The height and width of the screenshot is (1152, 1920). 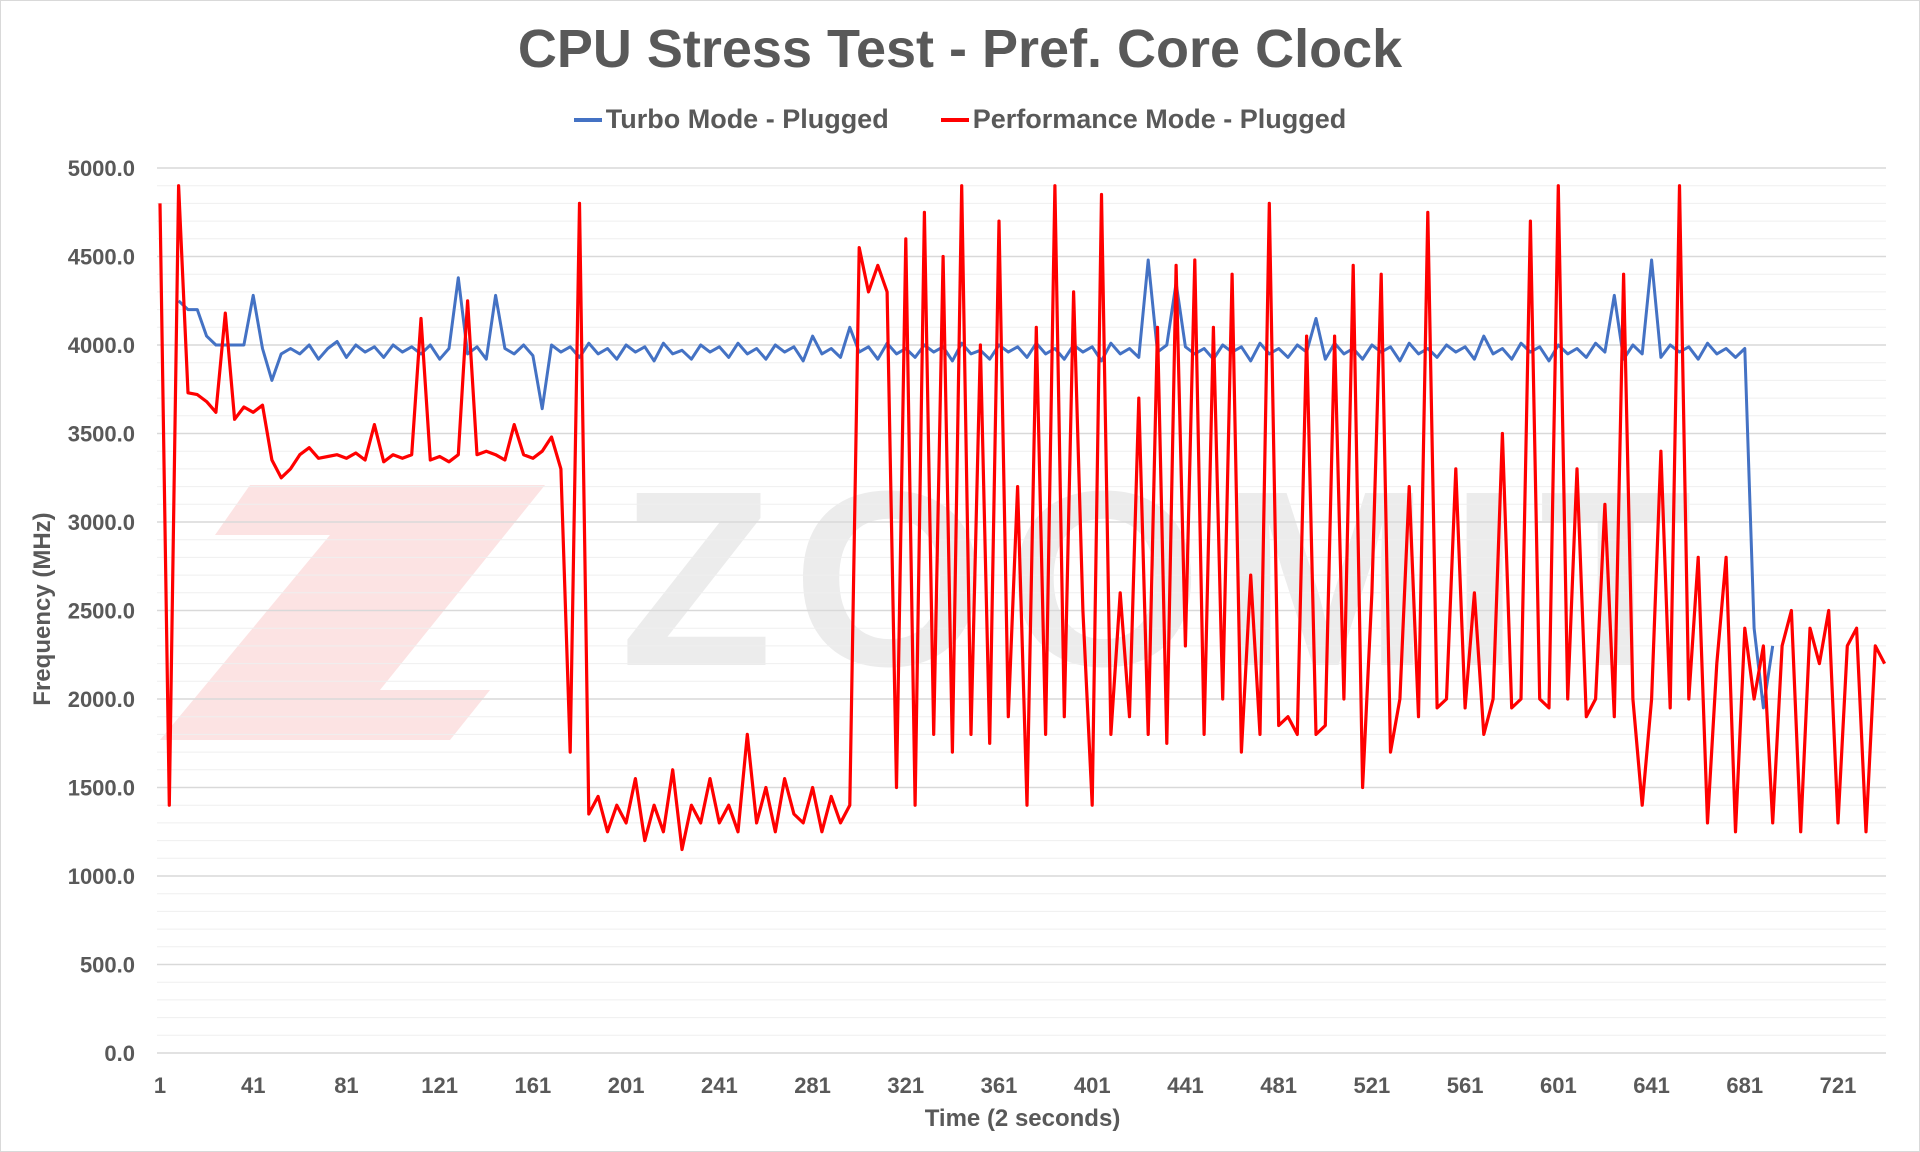 What do you see at coordinates (107, 965) in the screenshot?
I see `y-tick-label: 500.0` at bounding box center [107, 965].